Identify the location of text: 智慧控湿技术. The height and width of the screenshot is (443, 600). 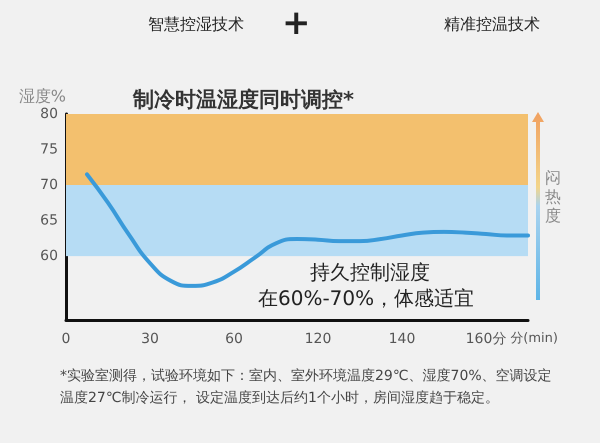
(196, 24).